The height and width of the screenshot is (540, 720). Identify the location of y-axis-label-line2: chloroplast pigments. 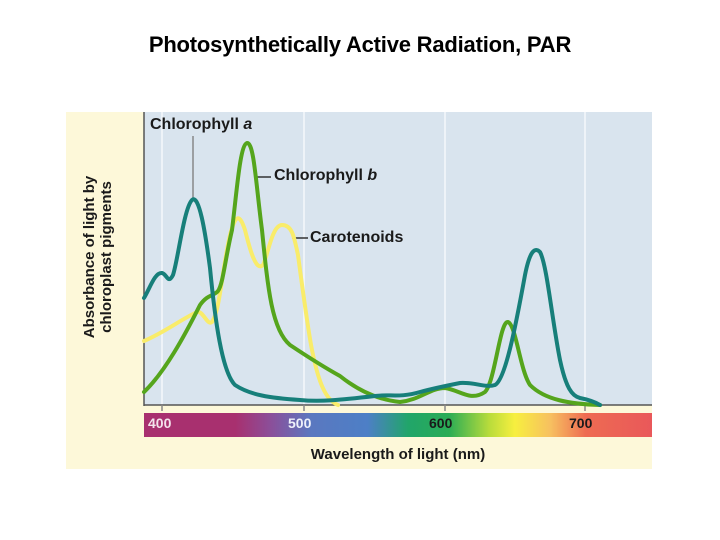
(106, 257).